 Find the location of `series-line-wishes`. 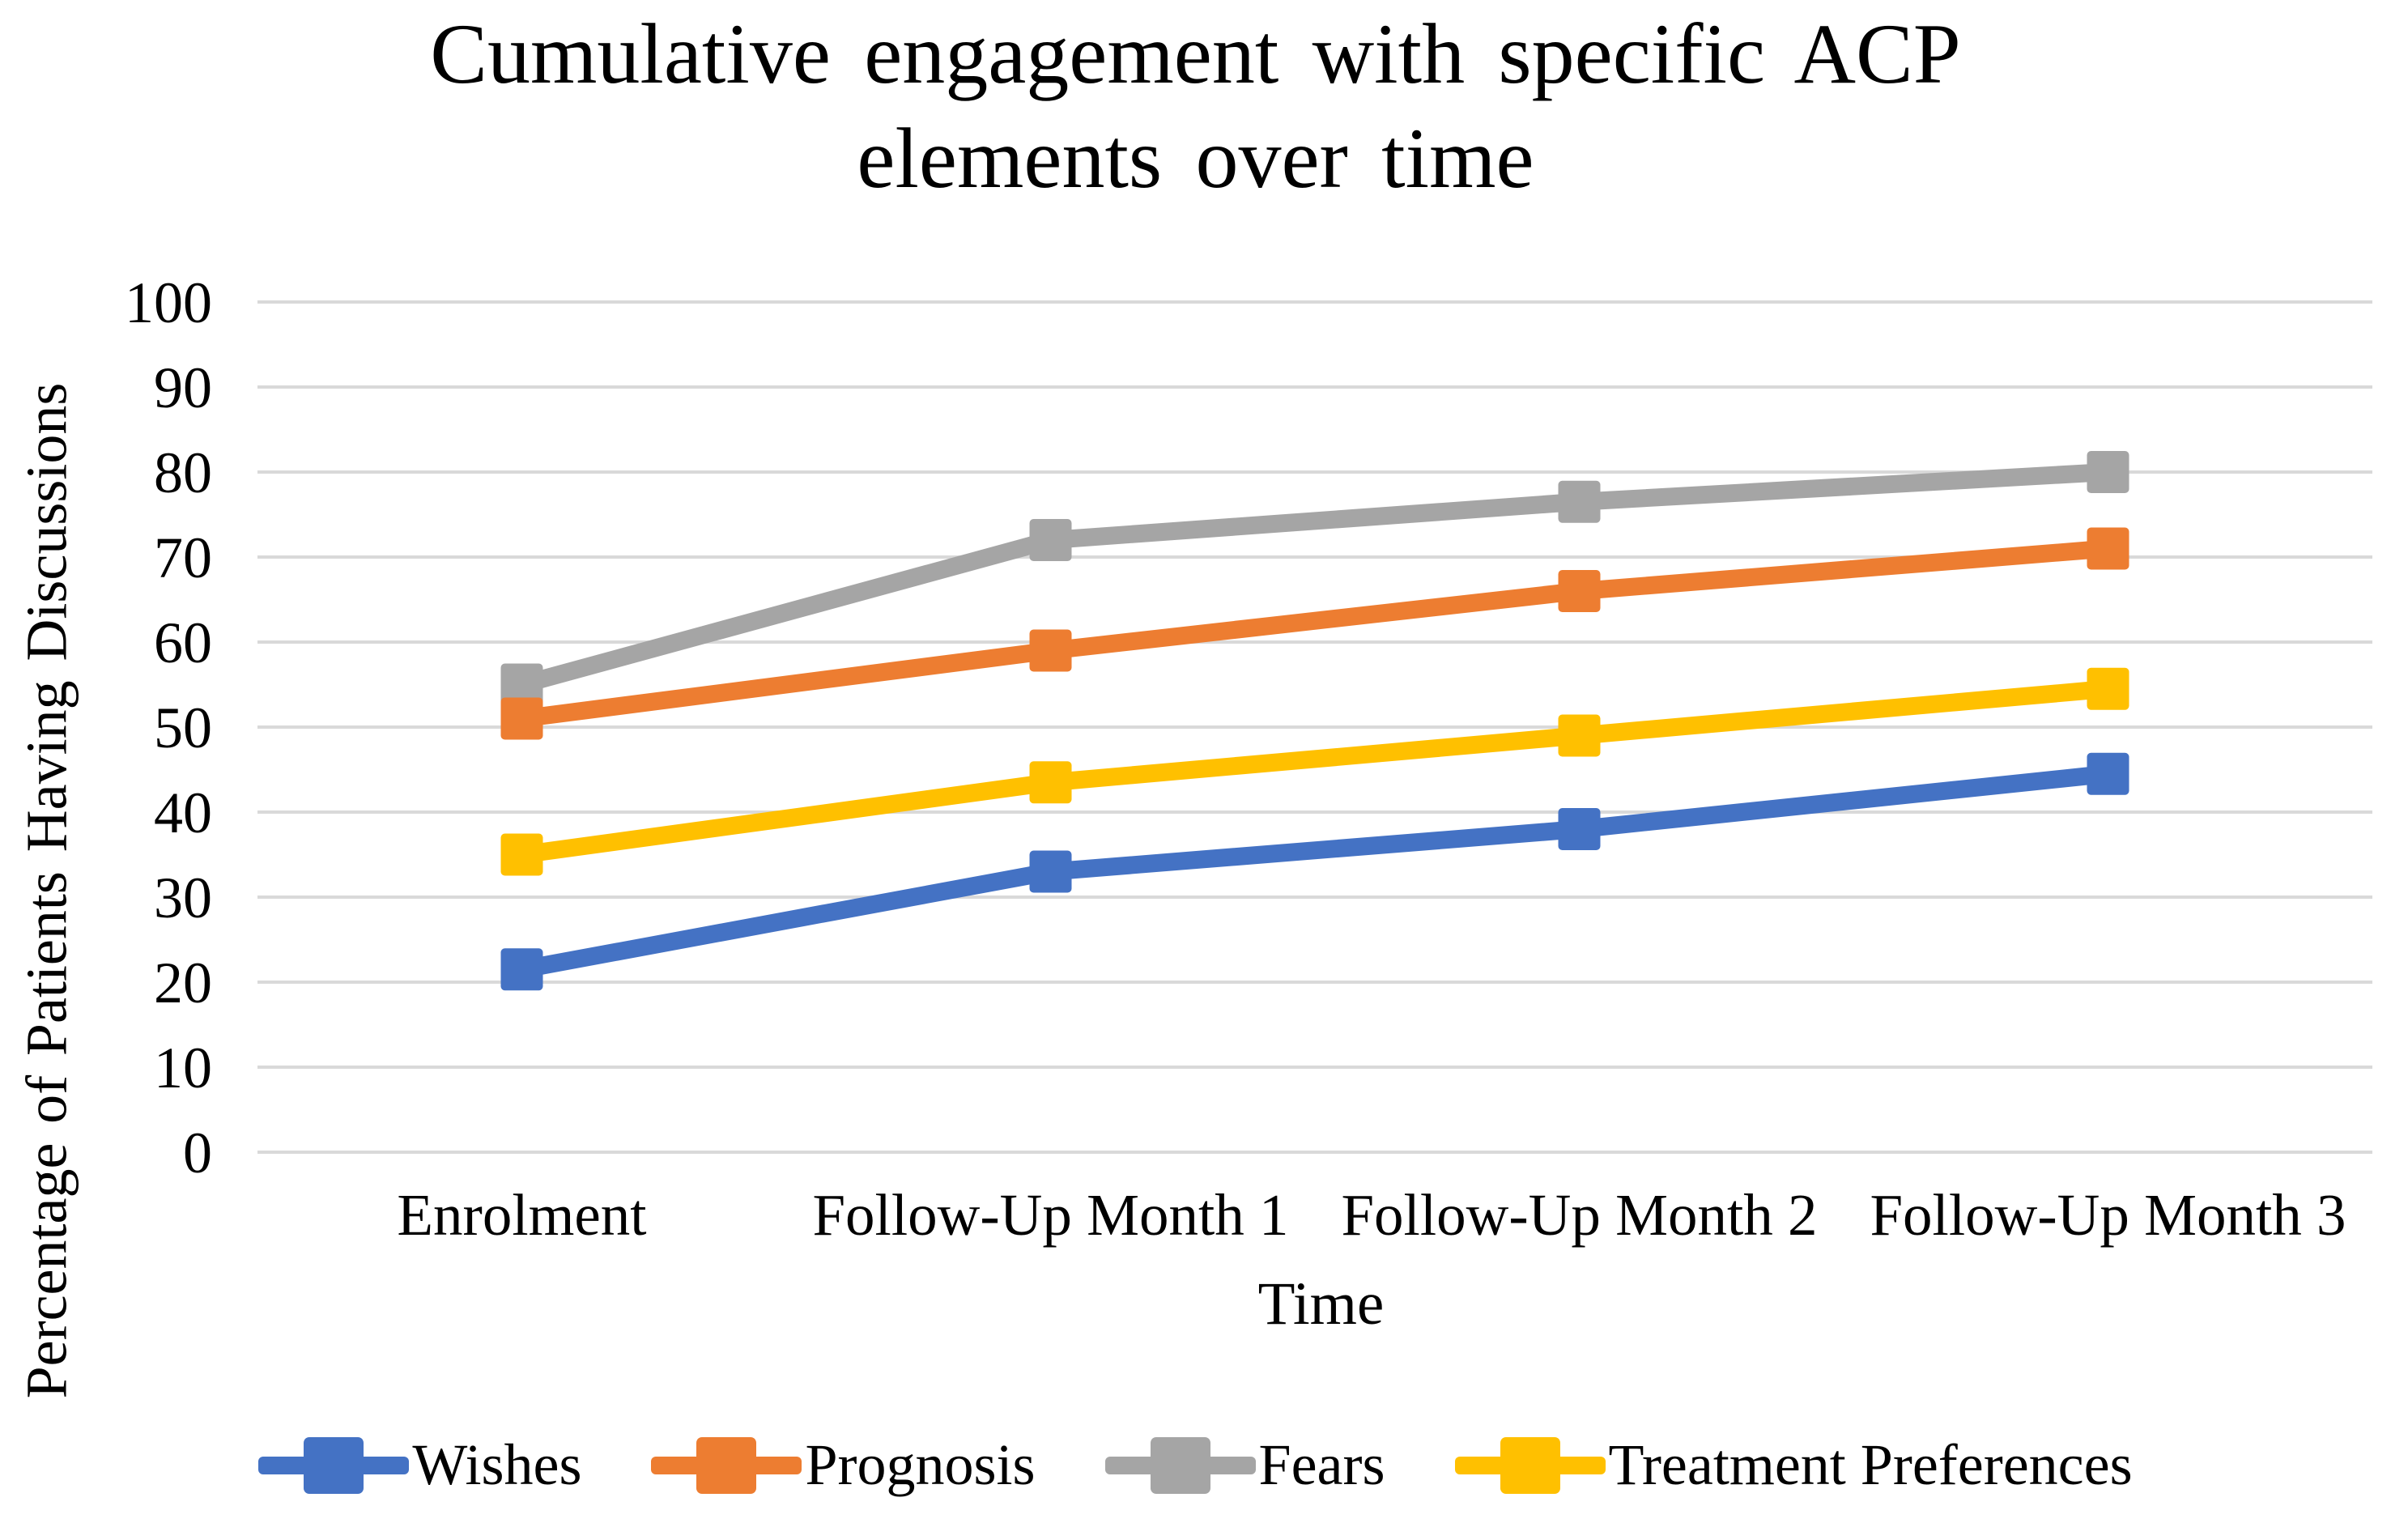

series-line-wishes is located at coordinates (1314, 871).